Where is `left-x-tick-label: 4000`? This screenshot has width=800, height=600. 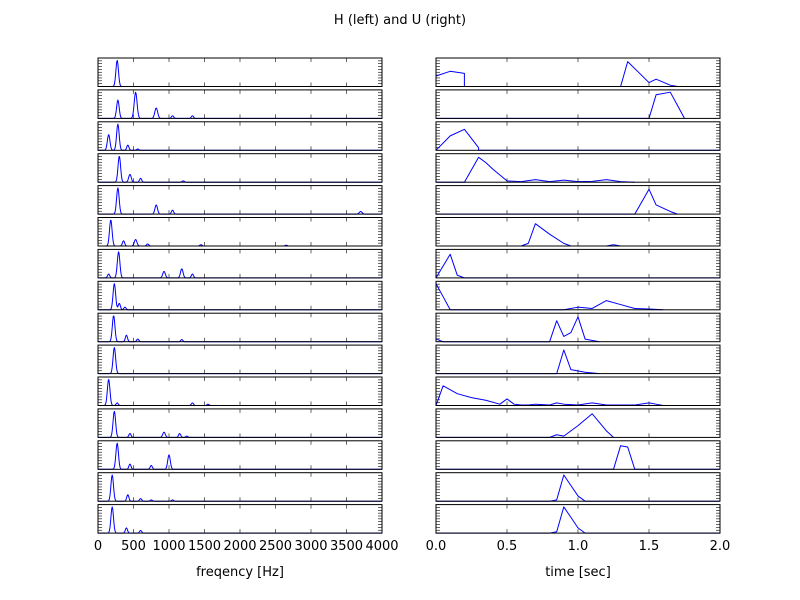 left-x-tick-label: 4000 is located at coordinates (381, 546).